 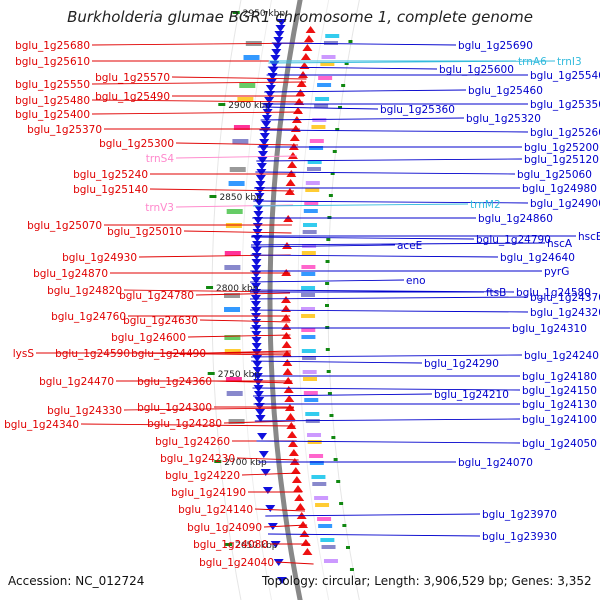 What do you see at coordinates (70, 274) in the screenshot?
I see `left-gene-label: bglu_1g24870` at bounding box center [70, 274].